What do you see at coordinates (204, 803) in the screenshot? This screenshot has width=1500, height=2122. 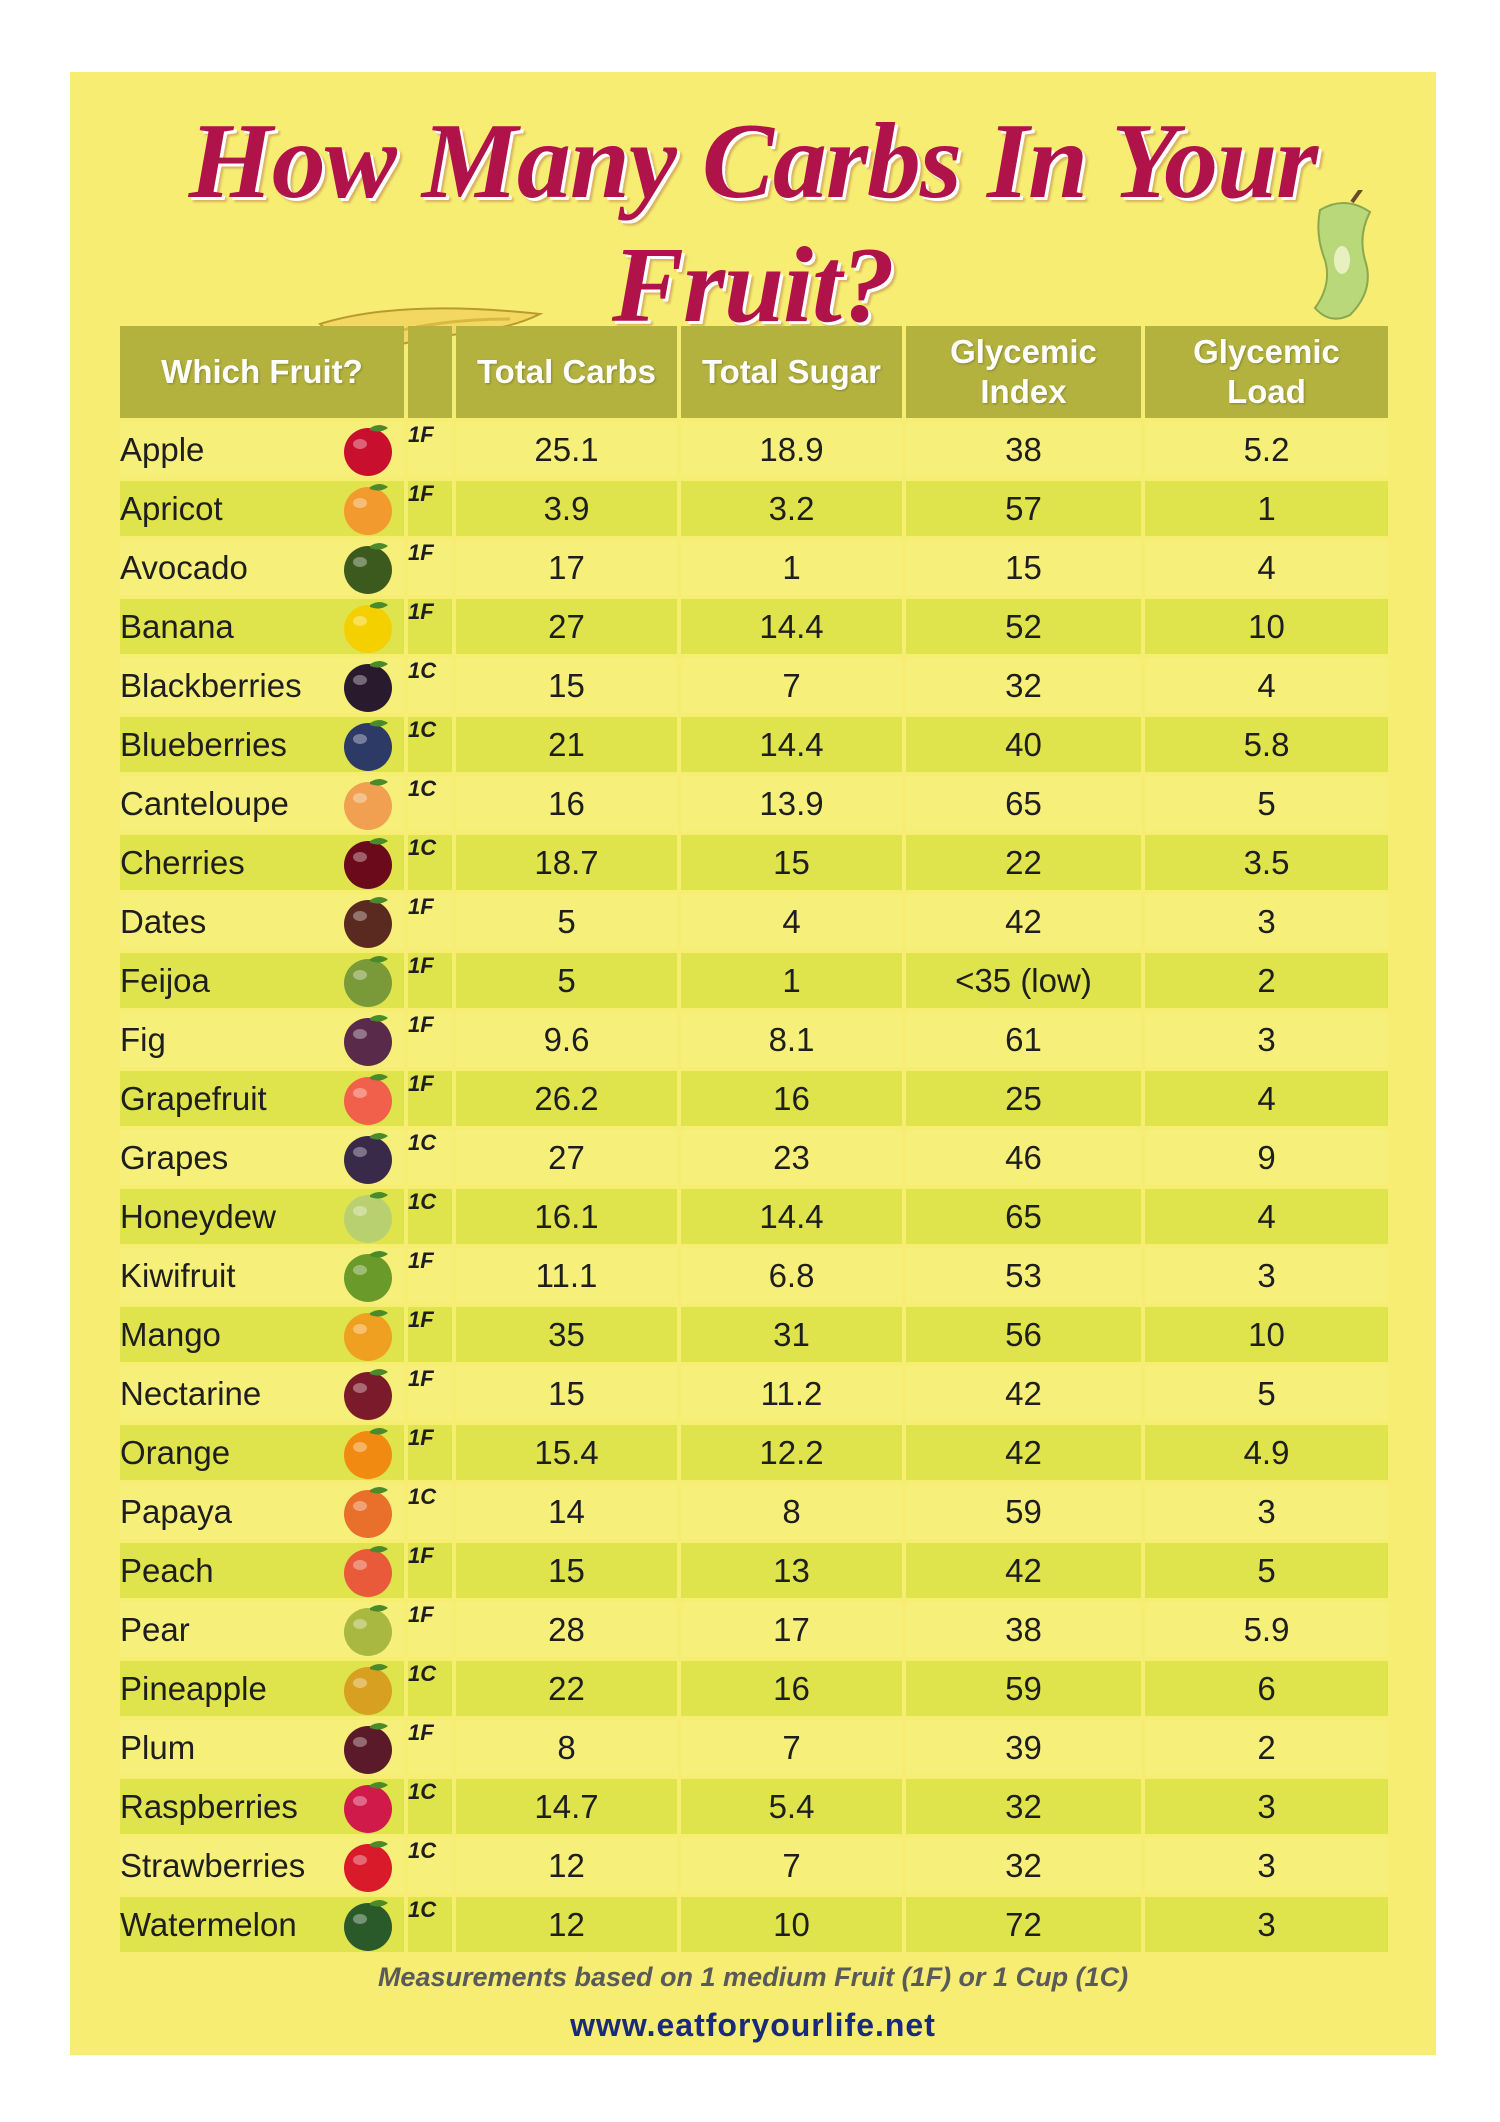 I see `fruit-name: Canteloupe` at bounding box center [204, 803].